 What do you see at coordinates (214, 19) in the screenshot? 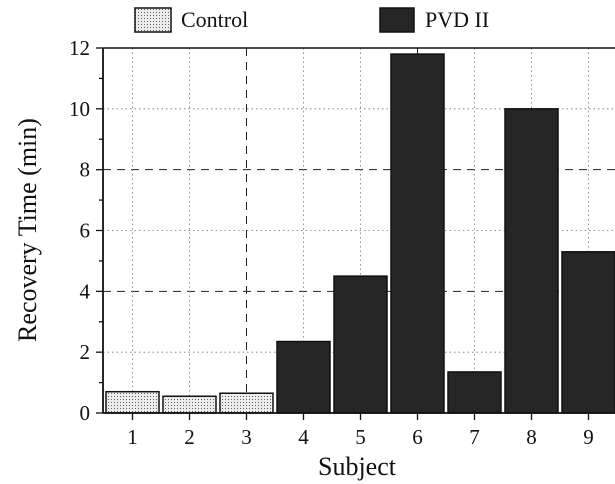
I see `legend-label-control: Control` at bounding box center [214, 19].